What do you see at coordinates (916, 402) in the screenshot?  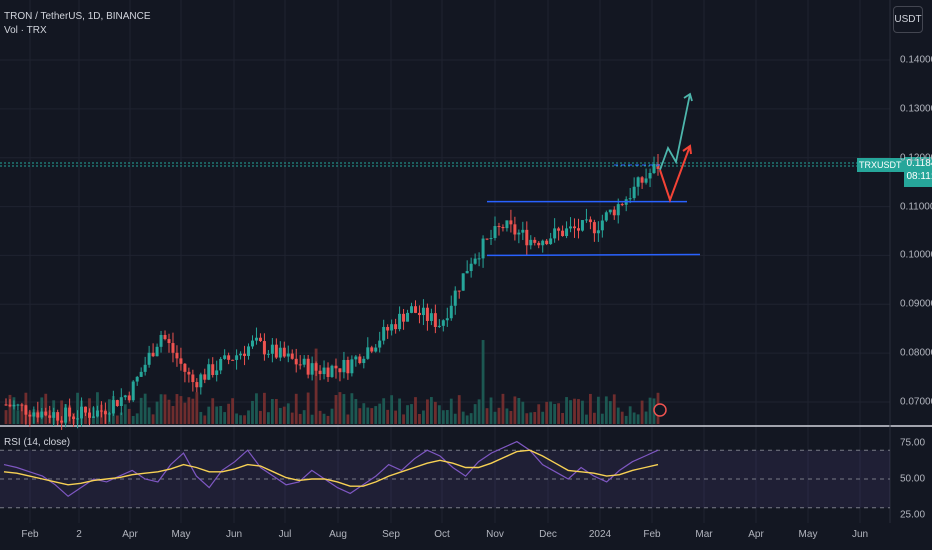 I see `price-tick-label: 0.07000` at bounding box center [916, 402].